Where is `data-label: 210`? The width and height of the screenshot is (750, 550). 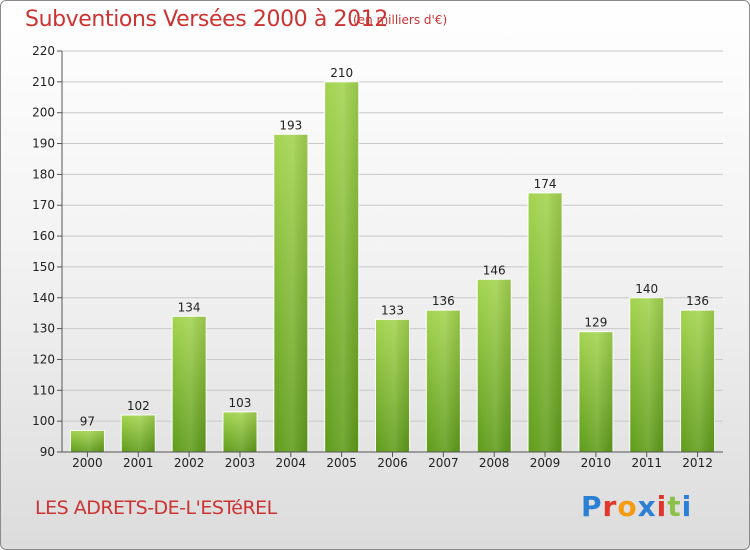
data-label: 210 is located at coordinates (341, 73).